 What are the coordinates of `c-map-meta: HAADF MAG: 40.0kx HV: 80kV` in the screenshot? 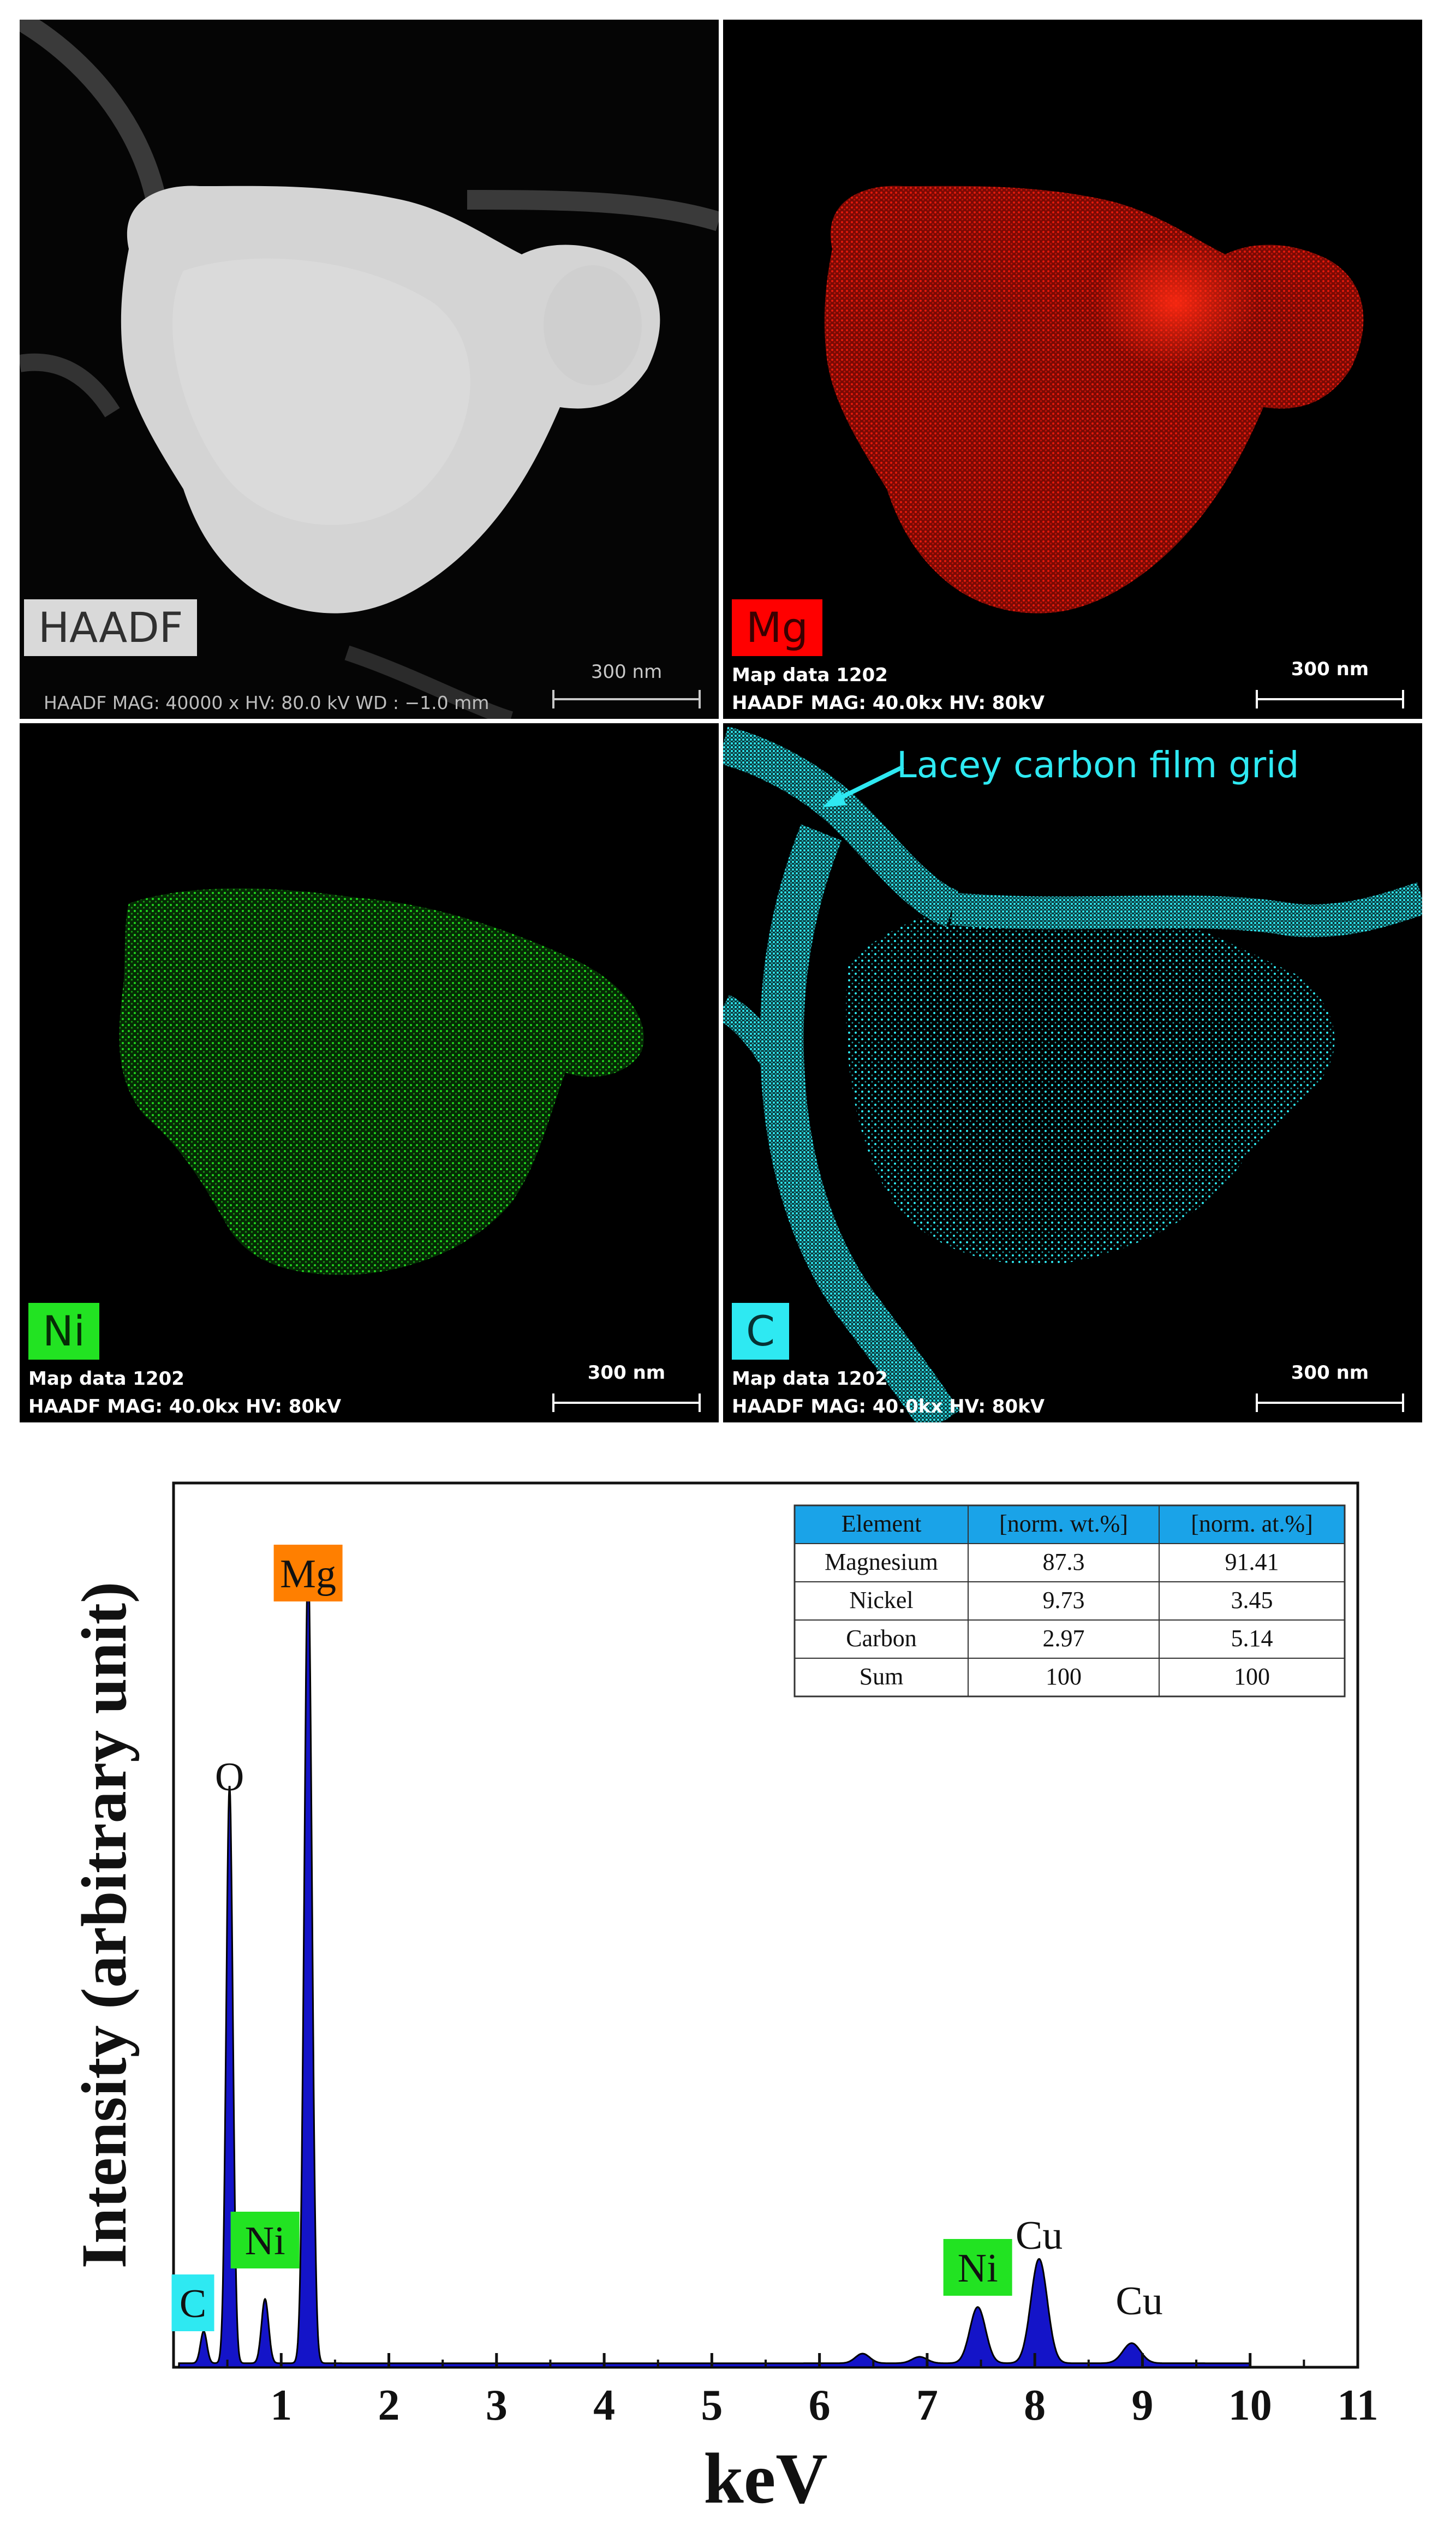 It's located at (888, 1407).